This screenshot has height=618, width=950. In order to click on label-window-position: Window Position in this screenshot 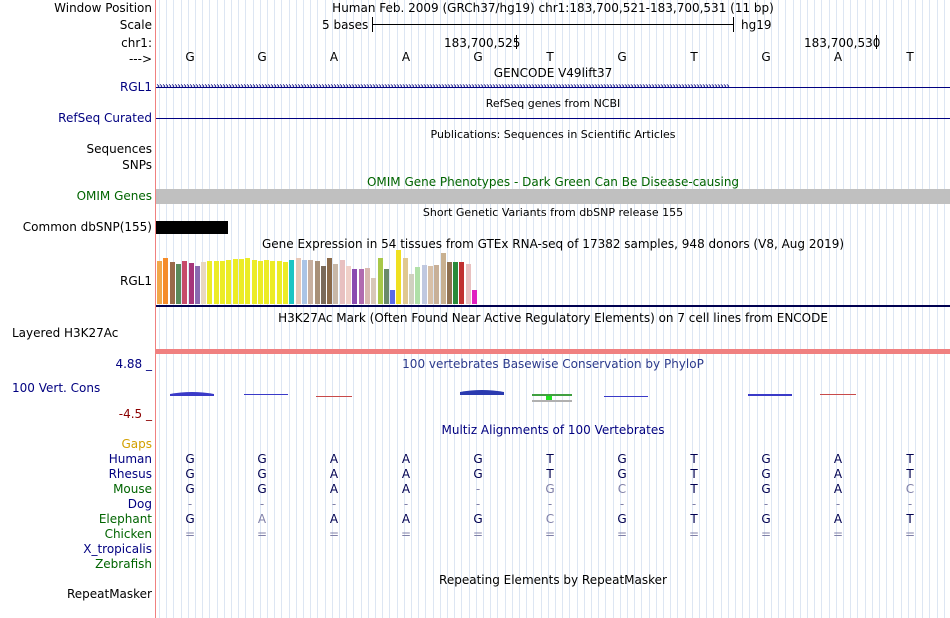, I will do `click(103, 8)`.